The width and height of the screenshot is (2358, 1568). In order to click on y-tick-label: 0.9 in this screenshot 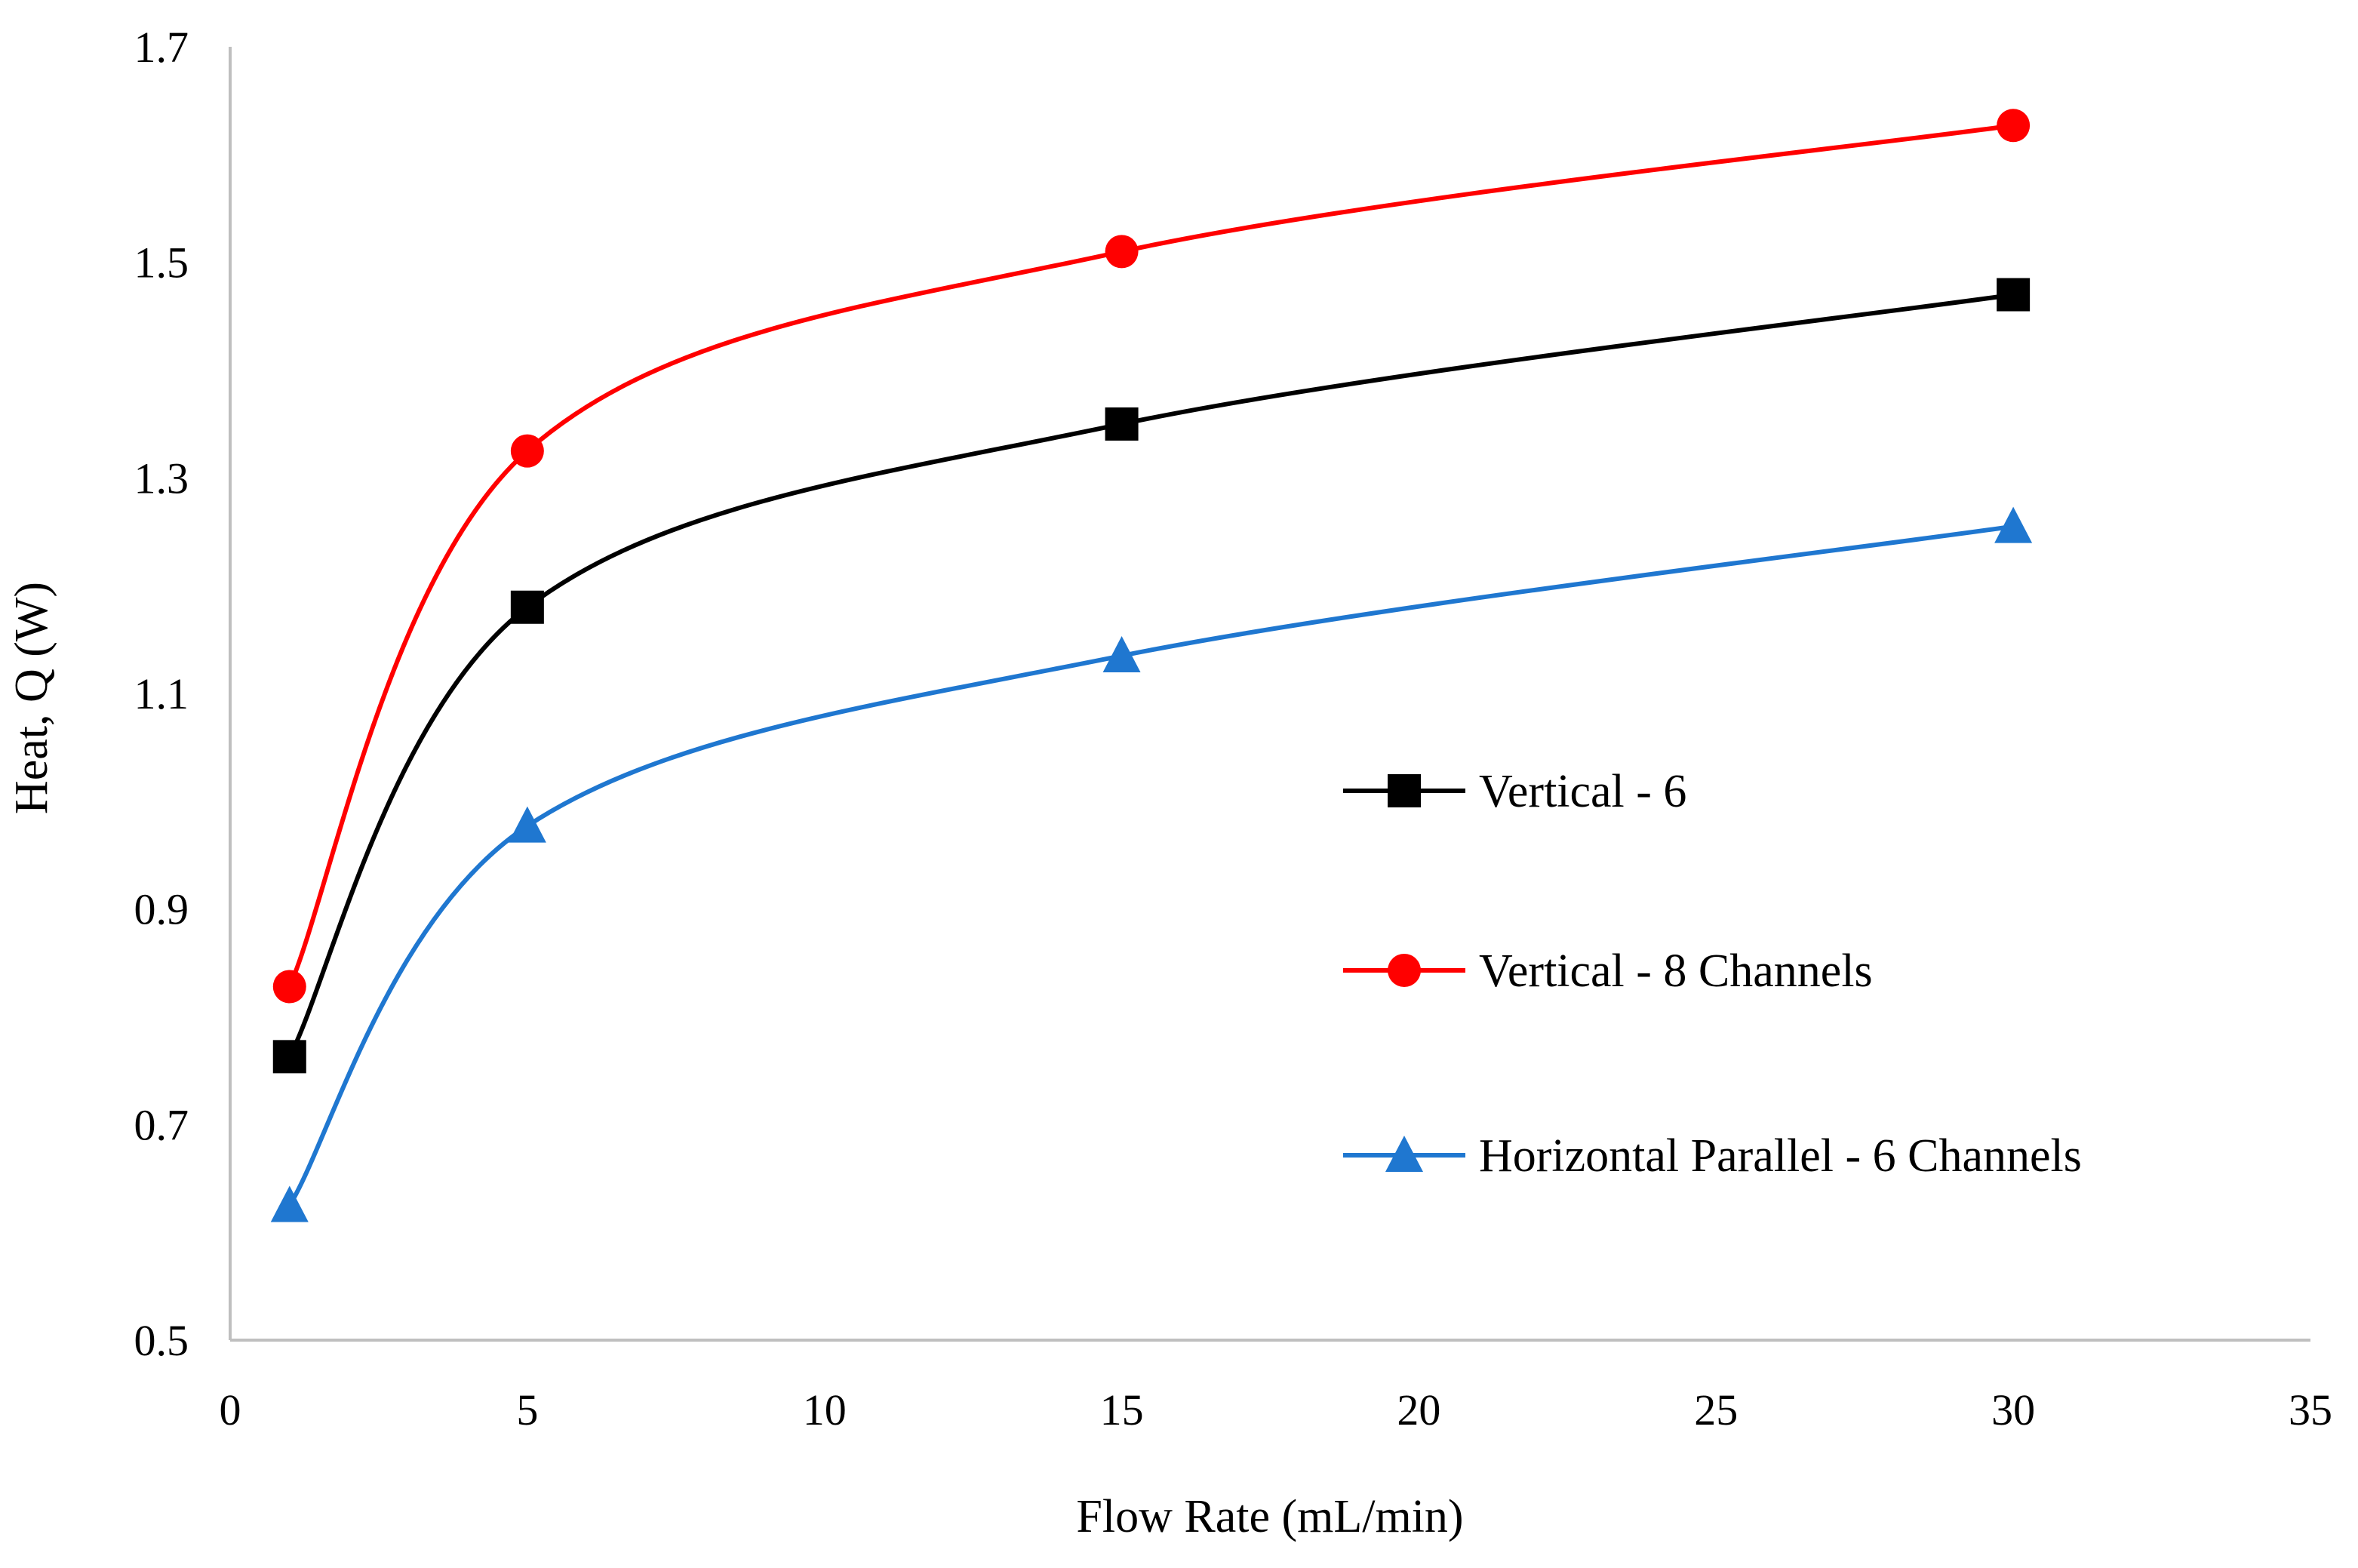, I will do `click(161, 909)`.